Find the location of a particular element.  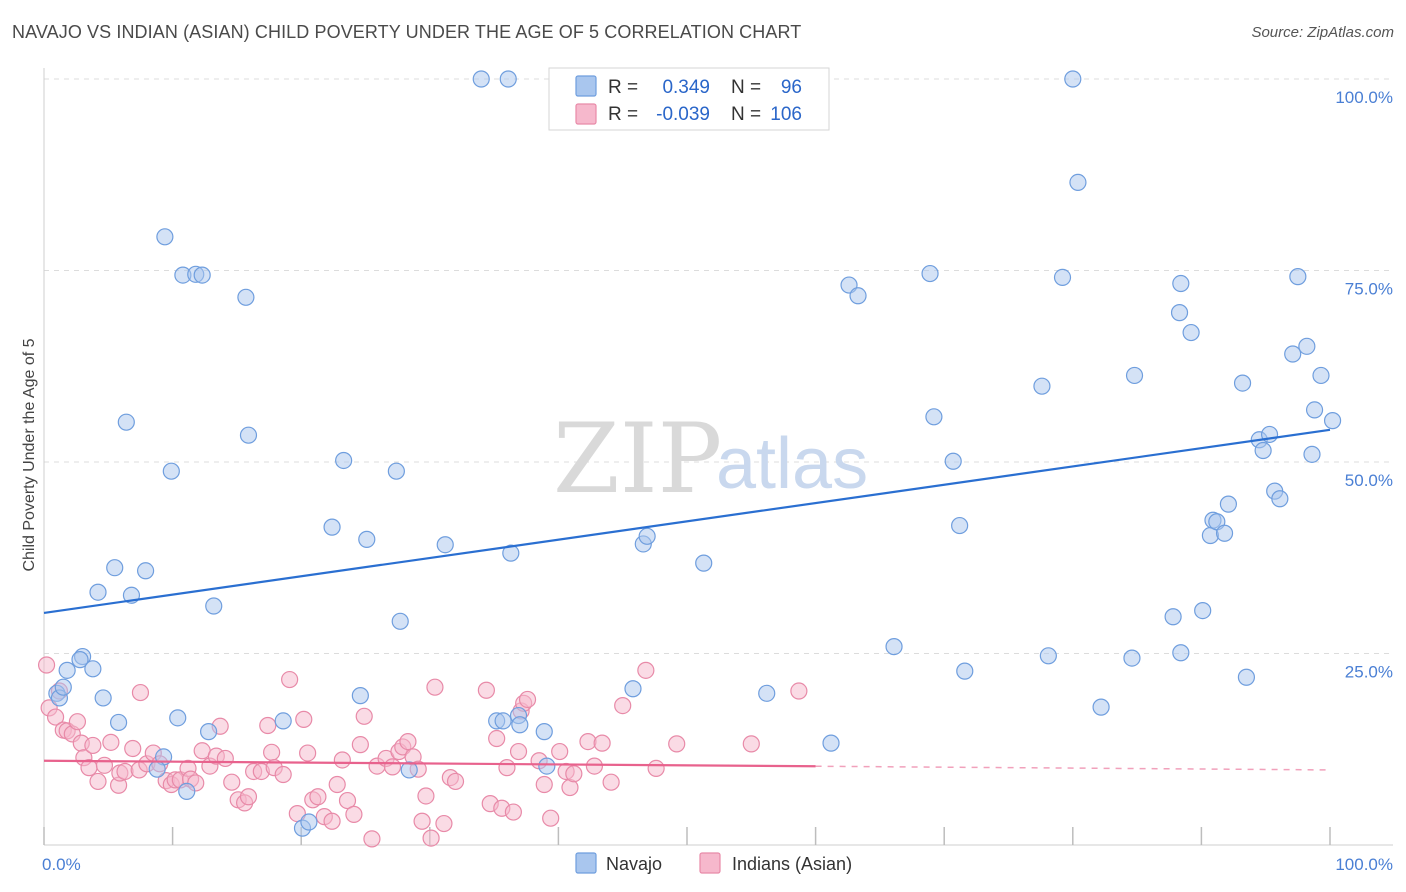

legend-n-label-navajo: N = is located at coordinates (746, 87).